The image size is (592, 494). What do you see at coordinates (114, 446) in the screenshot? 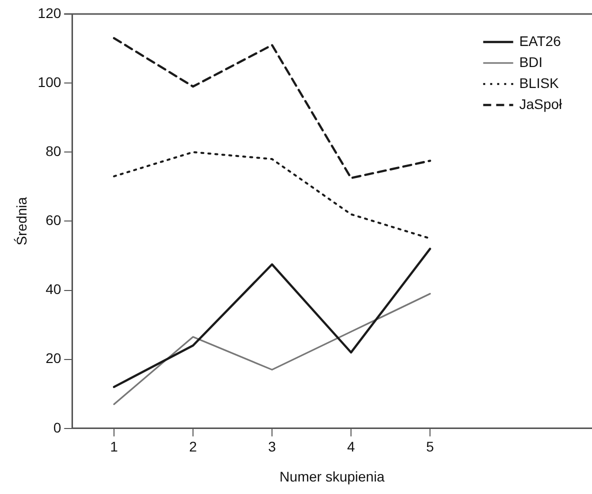
I see `x-tick-label: 1` at bounding box center [114, 446].